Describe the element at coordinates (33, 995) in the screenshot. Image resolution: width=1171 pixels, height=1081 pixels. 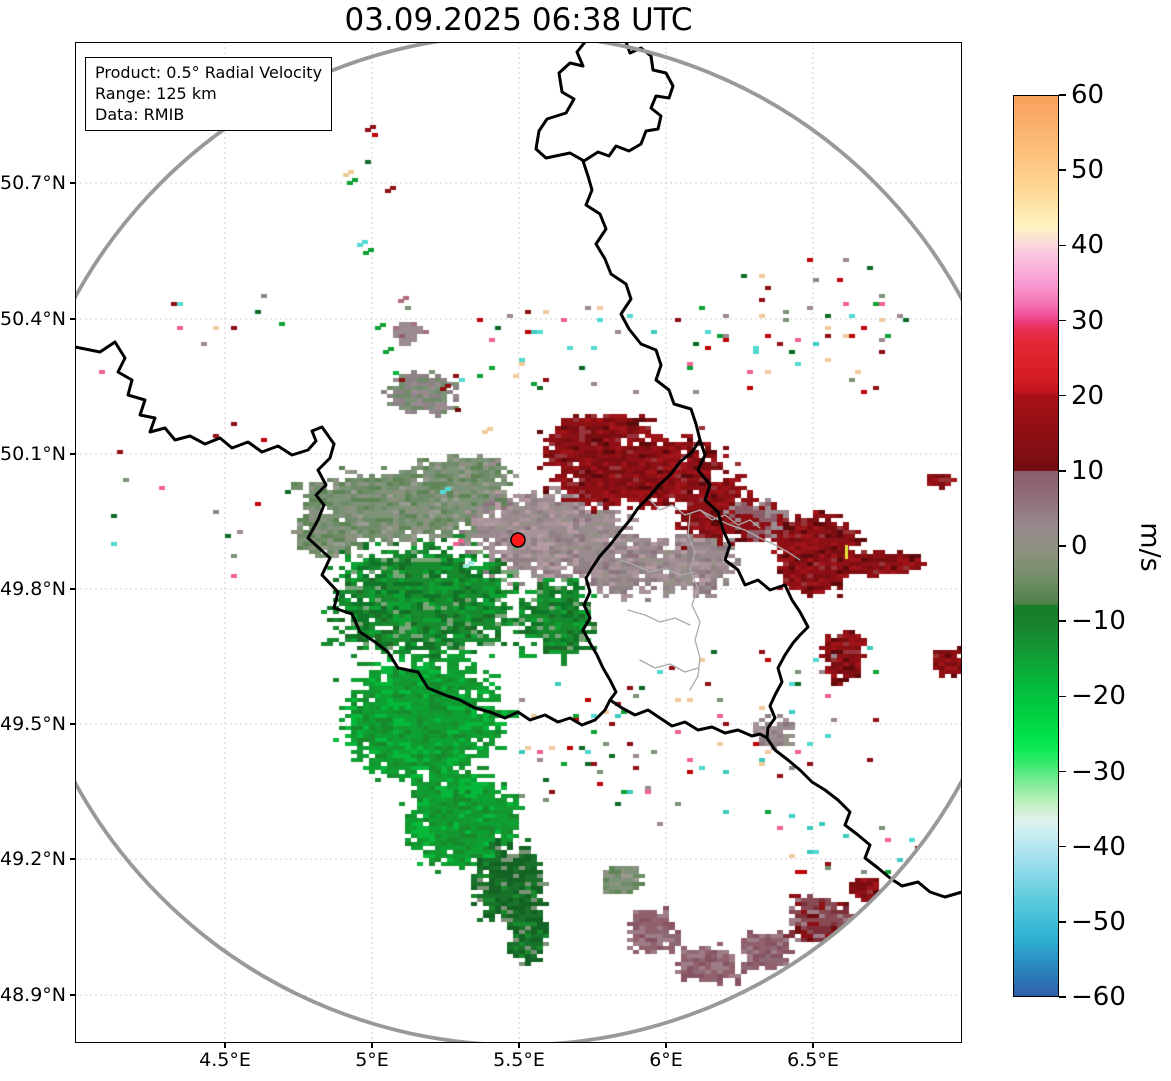
I see `y-axis-tick-label: 48.9°N` at that location.